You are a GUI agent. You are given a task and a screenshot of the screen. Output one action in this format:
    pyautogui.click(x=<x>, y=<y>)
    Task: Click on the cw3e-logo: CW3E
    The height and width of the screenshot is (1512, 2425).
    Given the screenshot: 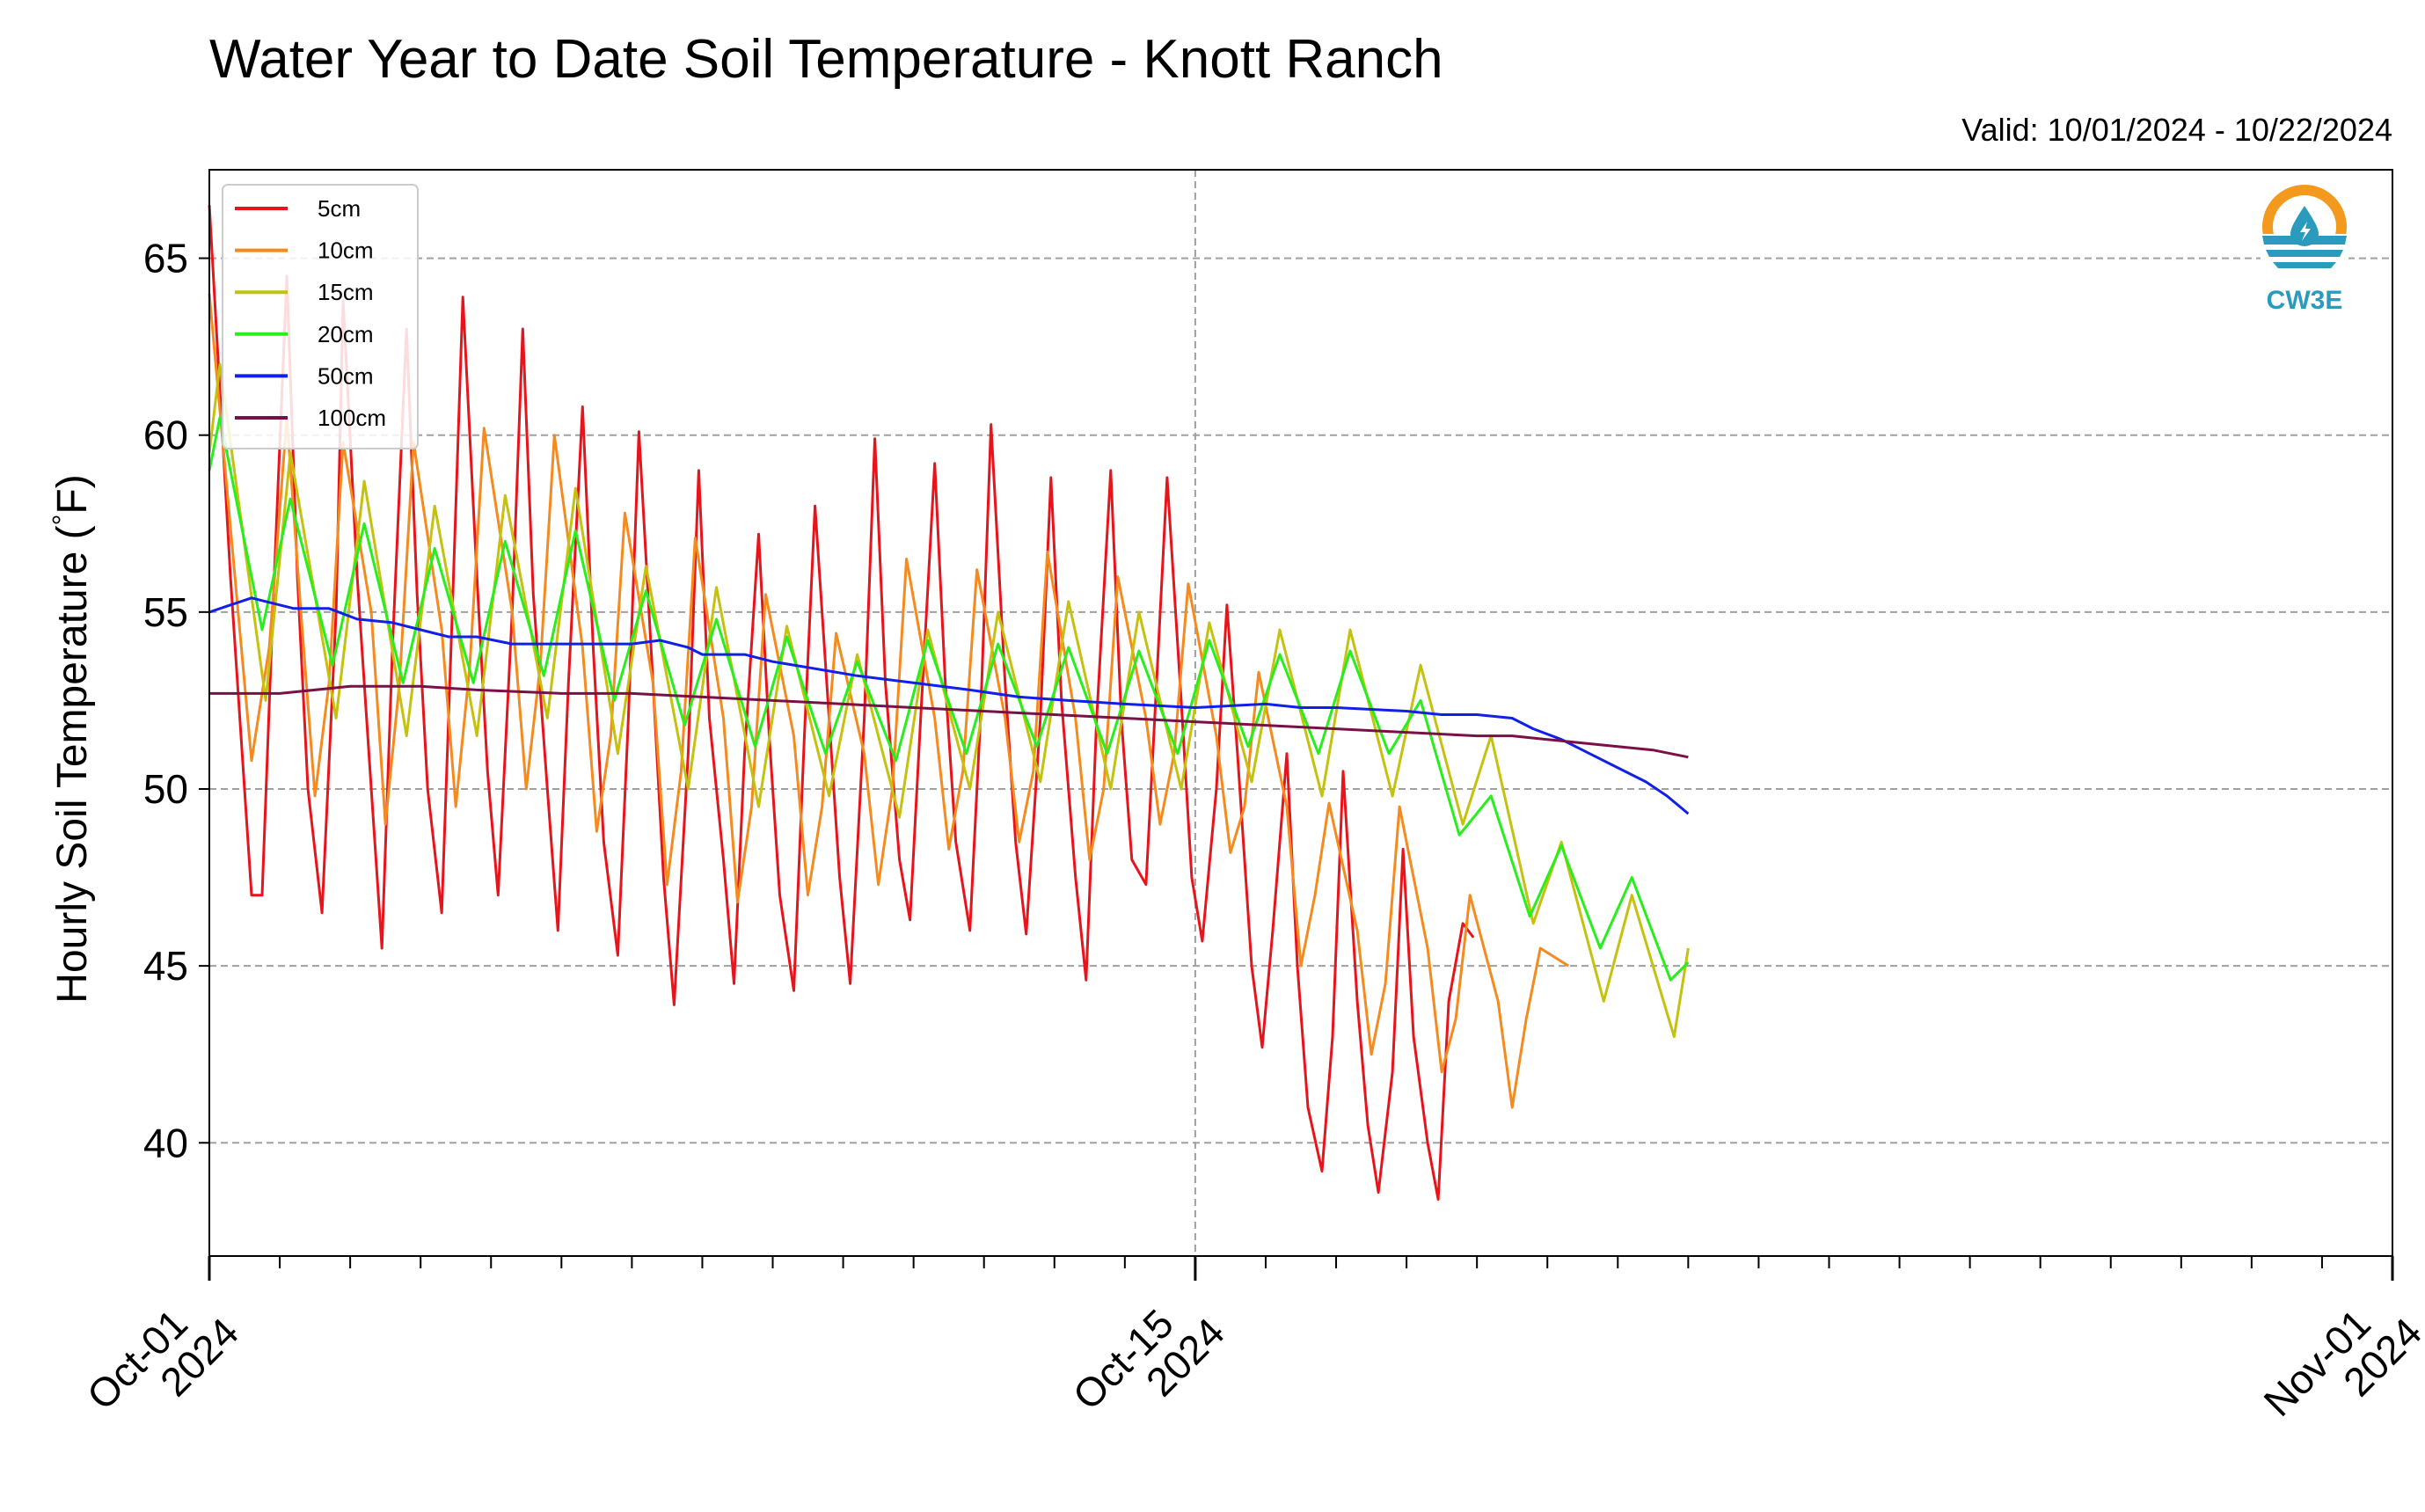 What is the action you would take?
    pyautogui.click(x=2304, y=250)
    